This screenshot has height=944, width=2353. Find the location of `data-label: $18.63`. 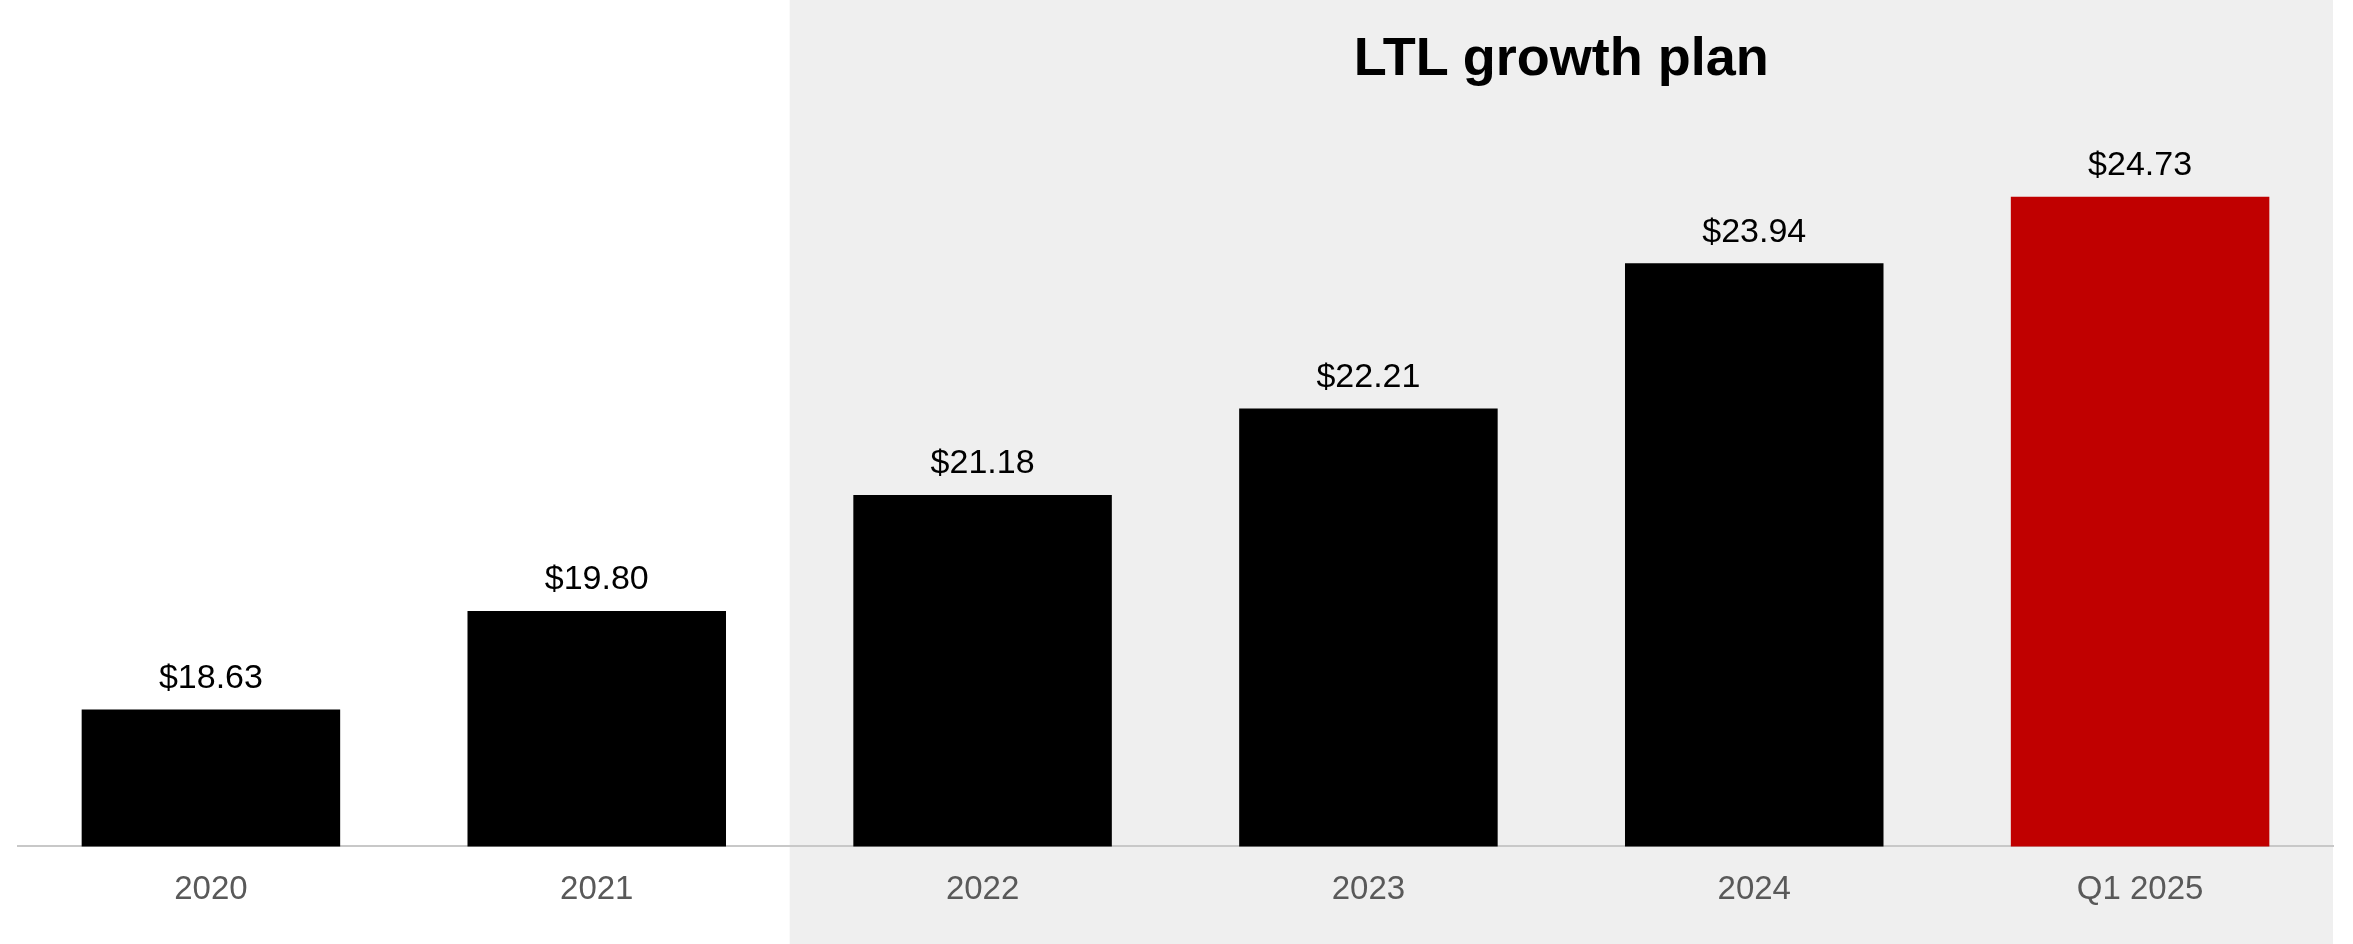

data-label: $18.63 is located at coordinates (210, 675).